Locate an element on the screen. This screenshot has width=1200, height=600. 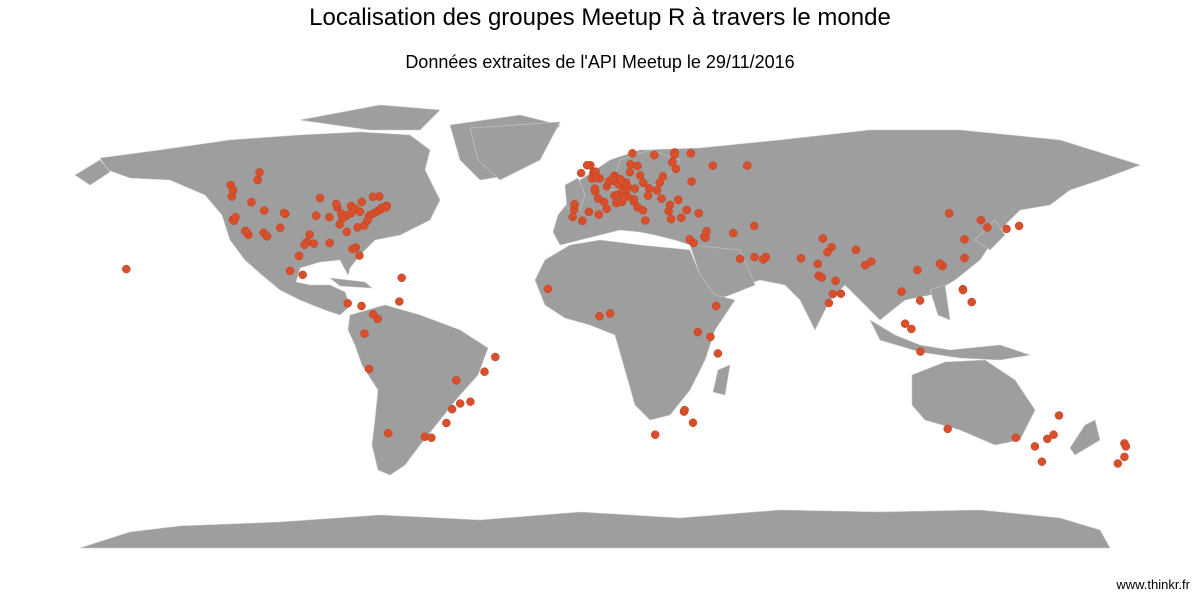
africa is located at coordinates (635, 330).